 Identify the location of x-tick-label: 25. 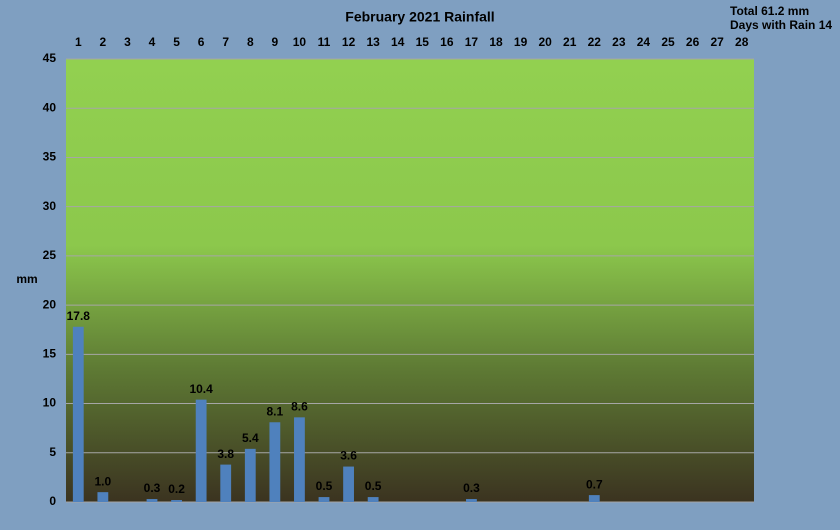
(668, 42).